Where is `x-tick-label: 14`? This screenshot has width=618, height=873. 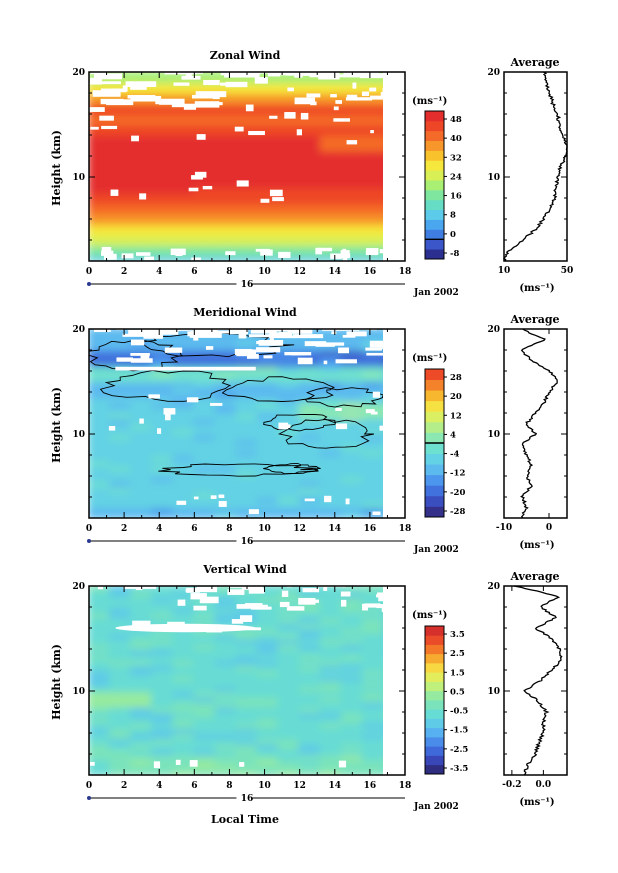 x-tick-label: 14 is located at coordinates (335, 529).